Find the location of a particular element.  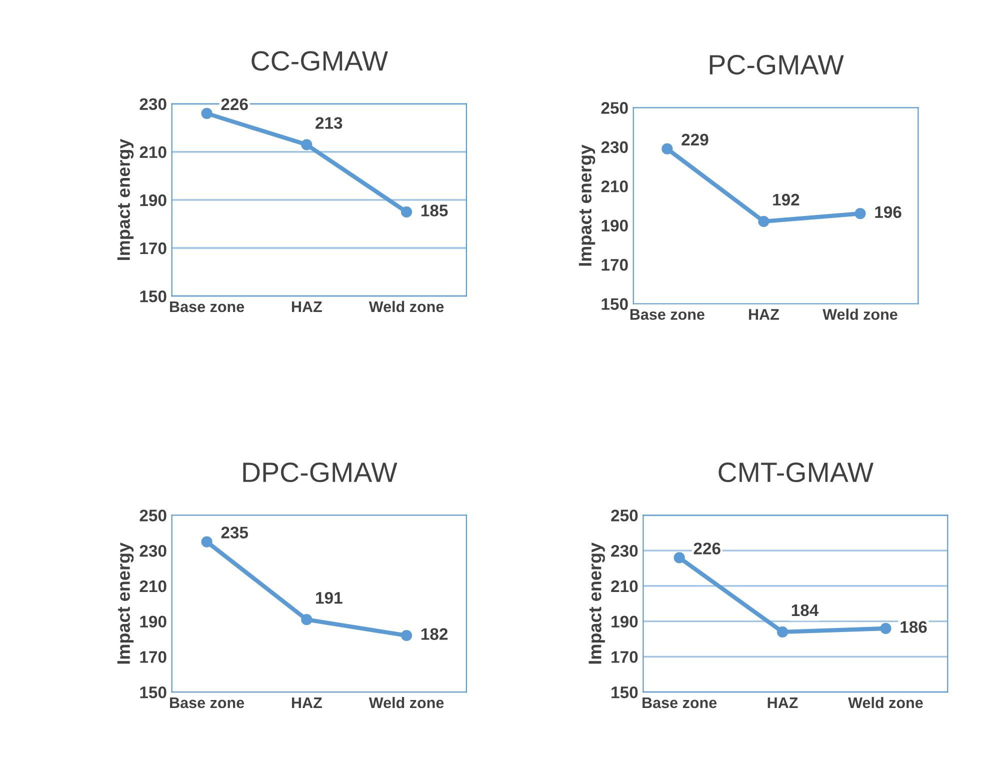

data-label: 192 is located at coordinates (786, 200).